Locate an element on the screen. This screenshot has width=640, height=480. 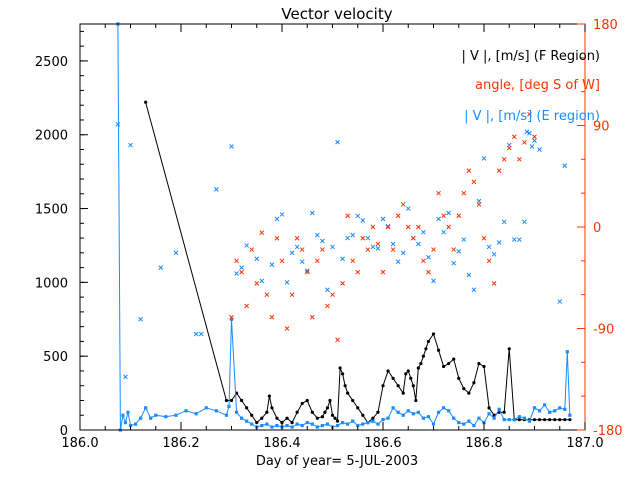
y-left-tick-label: 0 is located at coordinates (64, 431).